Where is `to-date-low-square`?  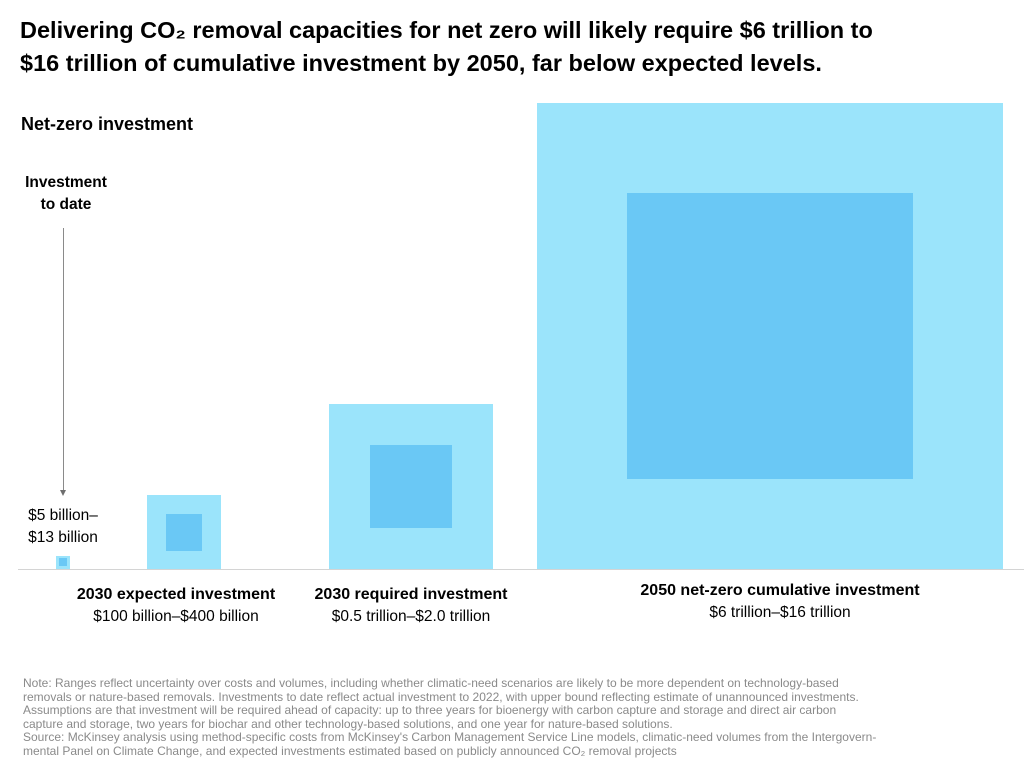 to-date-low-square is located at coordinates (63, 562).